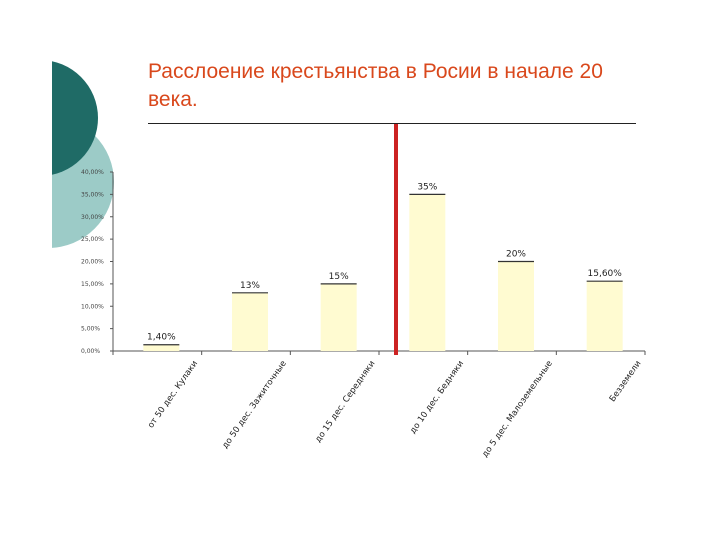  I want to click on y-tick-label: 0,00%, so click(90, 351).